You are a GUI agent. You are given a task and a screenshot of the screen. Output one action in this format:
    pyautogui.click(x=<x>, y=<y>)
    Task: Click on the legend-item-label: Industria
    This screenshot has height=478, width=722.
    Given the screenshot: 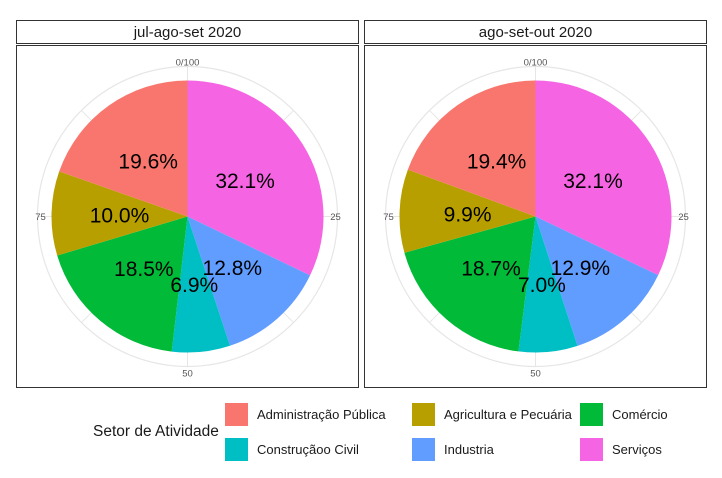 What is the action you would take?
    pyautogui.click(x=469, y=449)
    